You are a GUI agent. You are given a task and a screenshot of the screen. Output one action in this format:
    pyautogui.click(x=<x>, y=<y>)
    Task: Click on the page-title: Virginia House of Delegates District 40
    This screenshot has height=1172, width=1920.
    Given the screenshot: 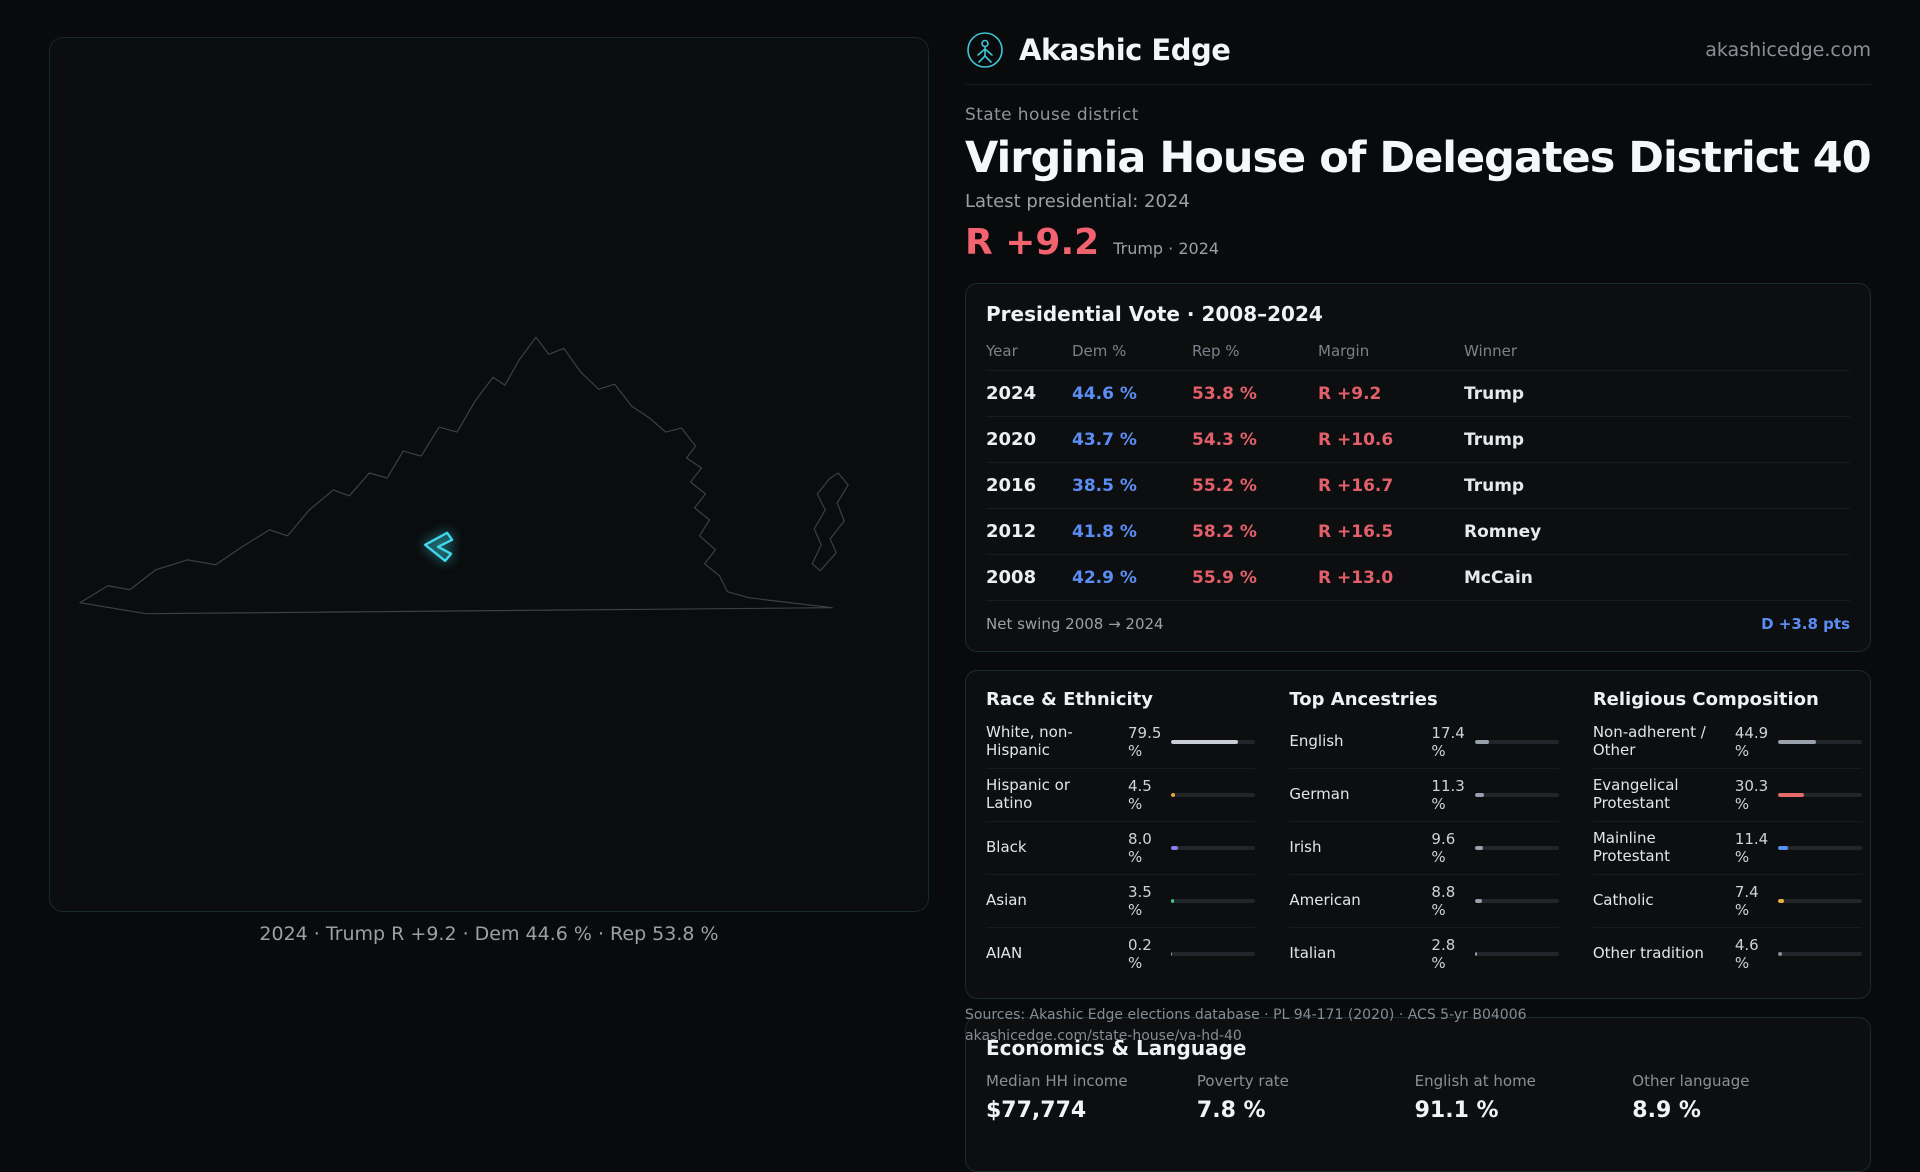 What is the action you would take?
    pyautogui.click(x=1442, y=158)
    